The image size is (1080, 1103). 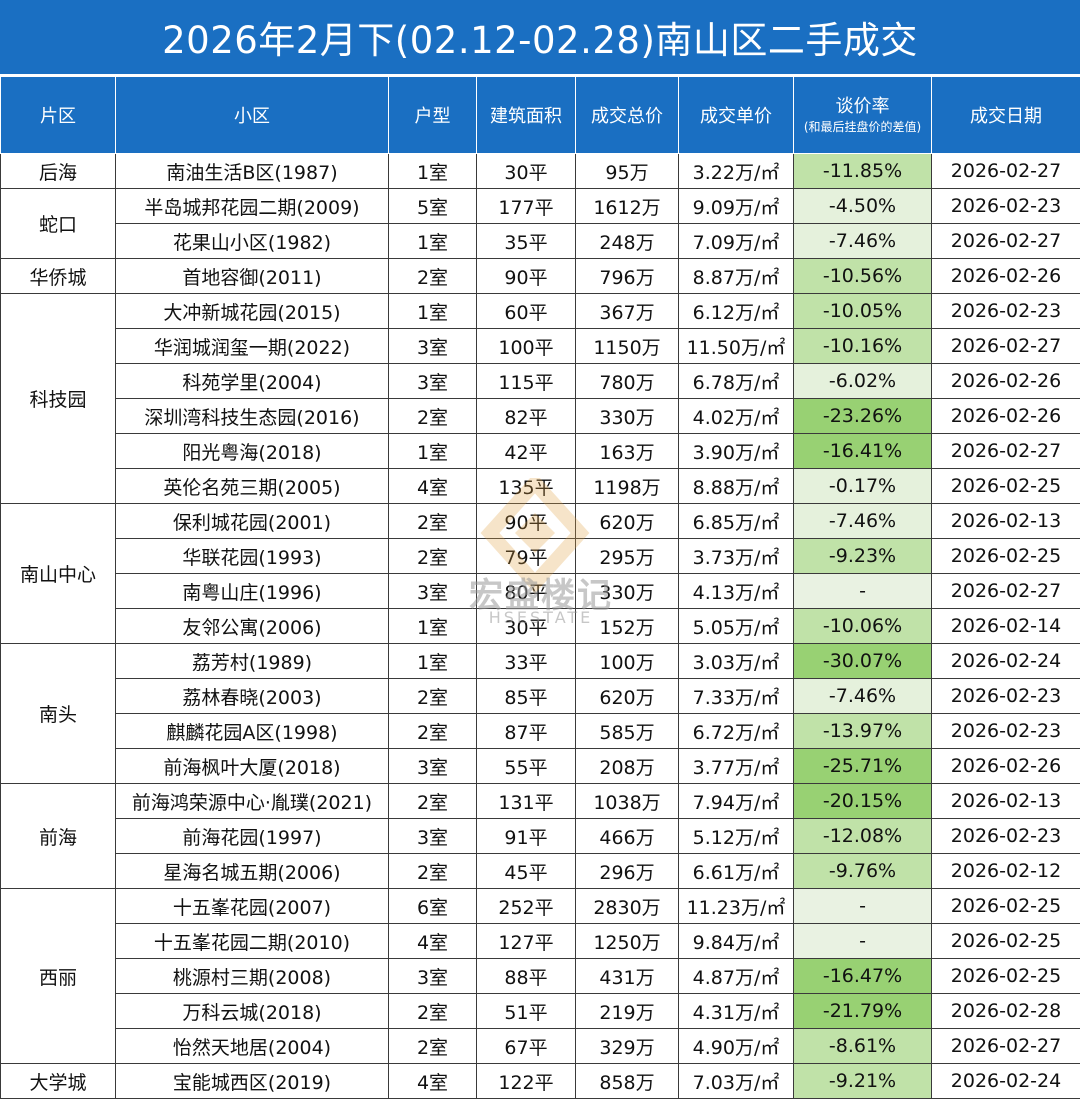 What do you see at coordinates (862, 106) in the screenshot?
I see `header-rate-label: 谈价率` at bounding box center [862, 106].